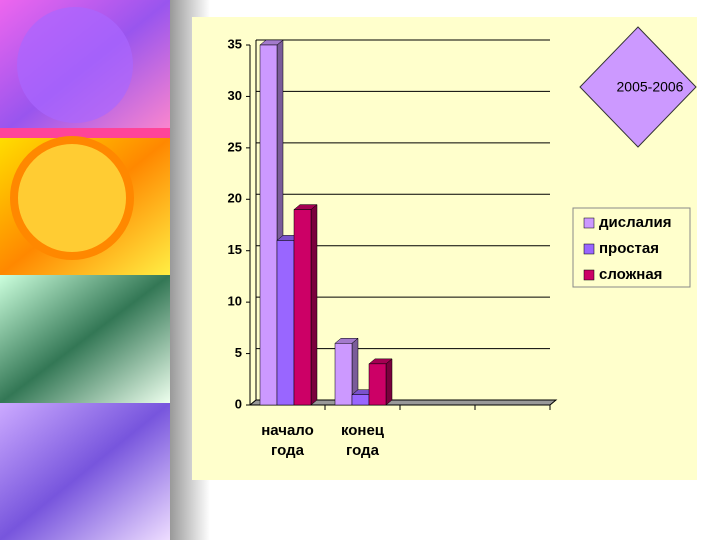 This screenshot has width=720, height=540. I want to click on y-tick-label: 15, so click(235, 249).